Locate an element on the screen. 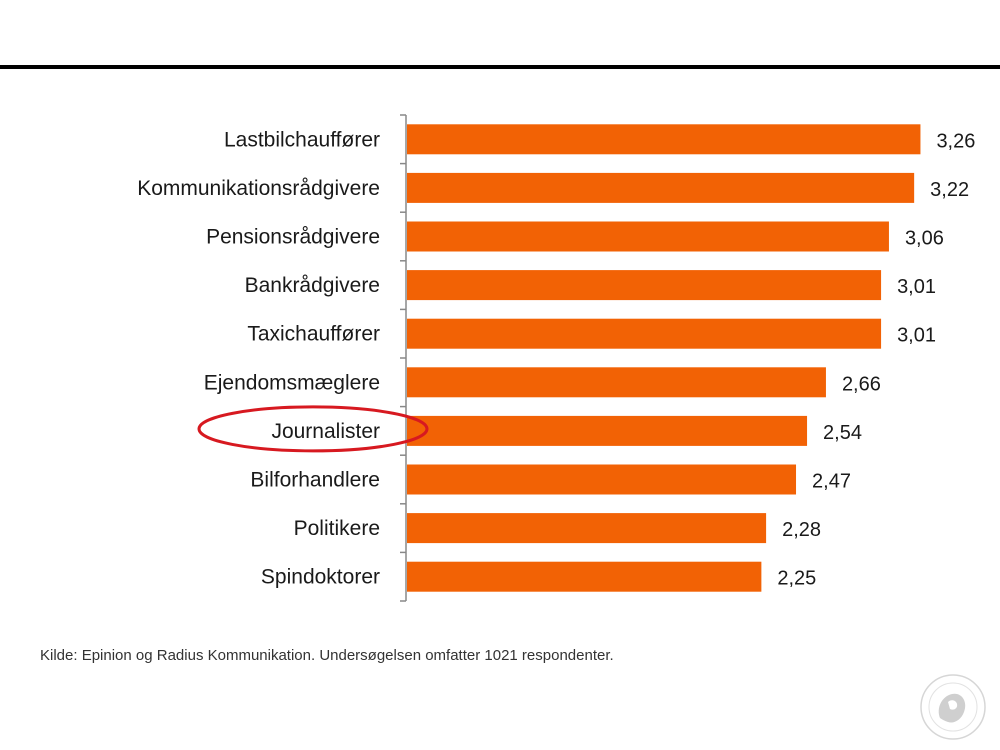 The height and width of the screenshot is (750, 1000). value-label: 2,47 is located at coordinates (831, 482).